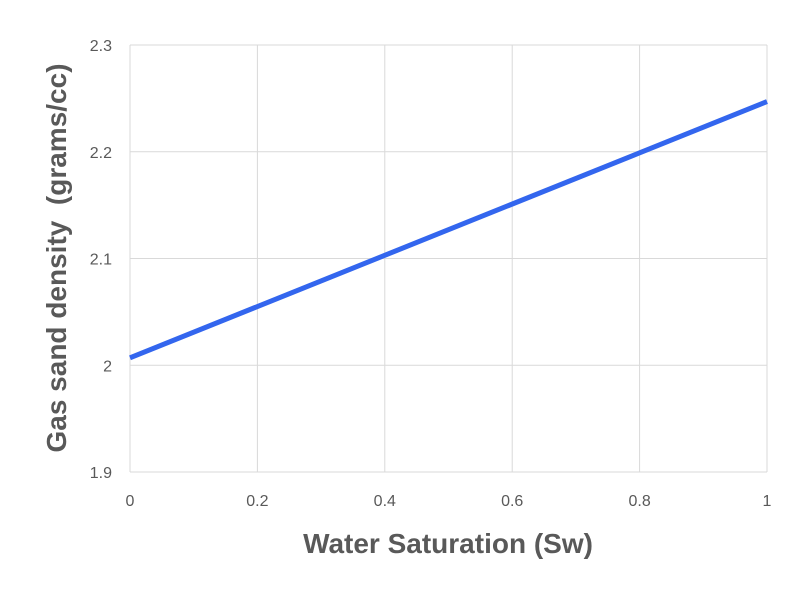 Image resolution: width=800 pixels, height=593 pixels. What do you see at coordinates (448, 543) in the screenshot?
I see `x-axis-label: Water Saturation (Sw)` at bounding box center [448, 543].